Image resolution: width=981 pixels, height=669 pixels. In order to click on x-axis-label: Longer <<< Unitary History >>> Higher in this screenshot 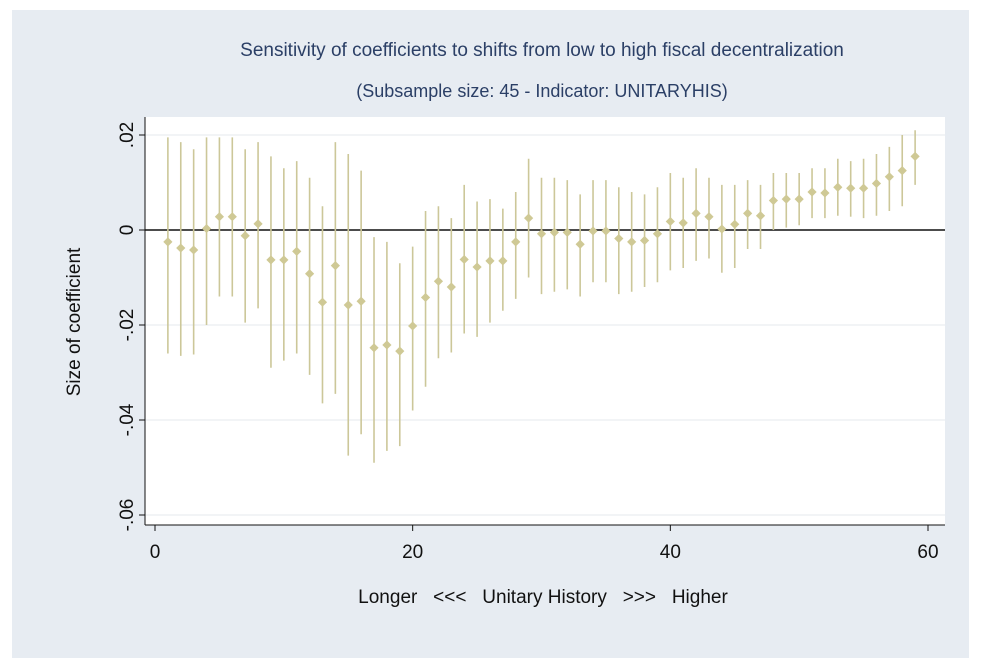, I will do `click(543, 597)`.